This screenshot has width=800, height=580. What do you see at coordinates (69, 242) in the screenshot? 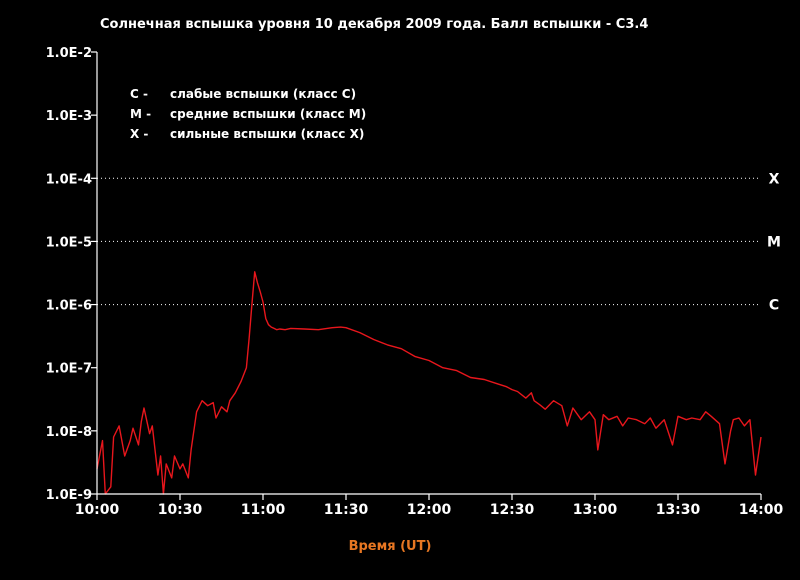
I see `y-tick-label: 1.0E-5` at bounding box center [69, 242].